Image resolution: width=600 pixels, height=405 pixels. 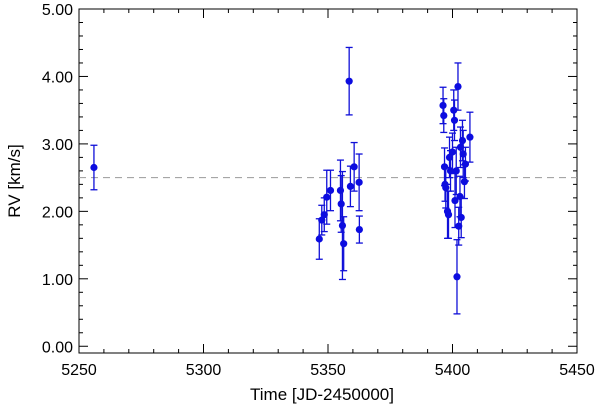 What do you see at coordinates (57, 347) in the screenshot?
I see `y-tick-label: 0.00` at bounding box center [57, 347].